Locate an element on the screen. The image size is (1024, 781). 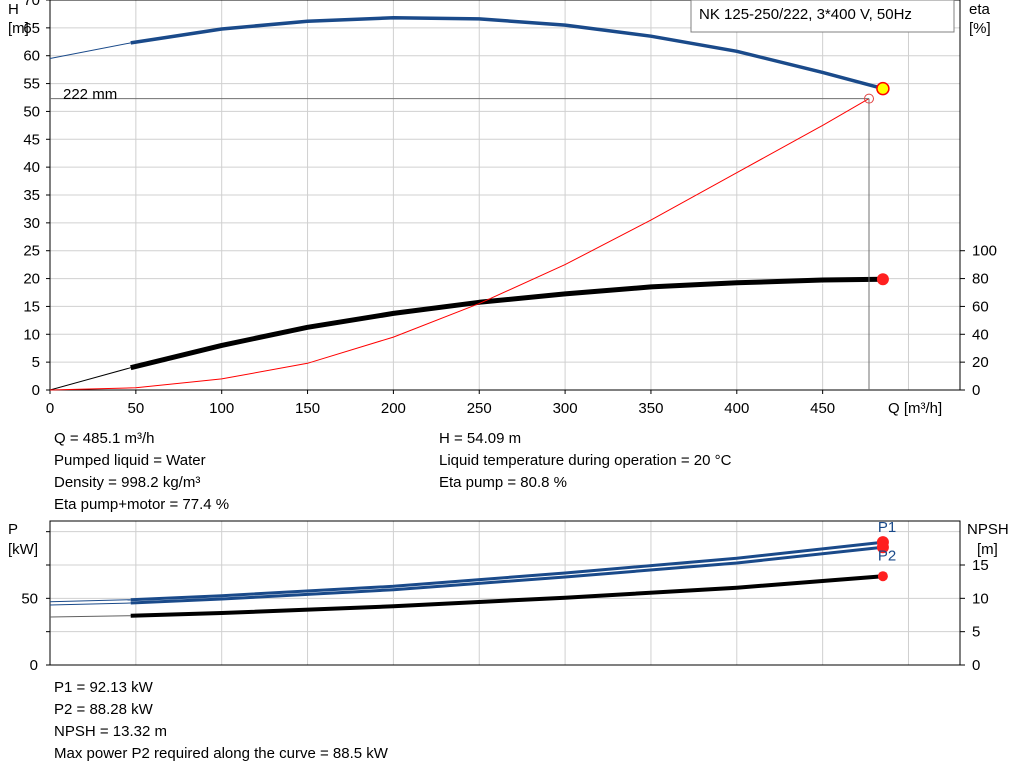
top-x-axis-title: Q [m³/h] is located at coordinates (915, 408).